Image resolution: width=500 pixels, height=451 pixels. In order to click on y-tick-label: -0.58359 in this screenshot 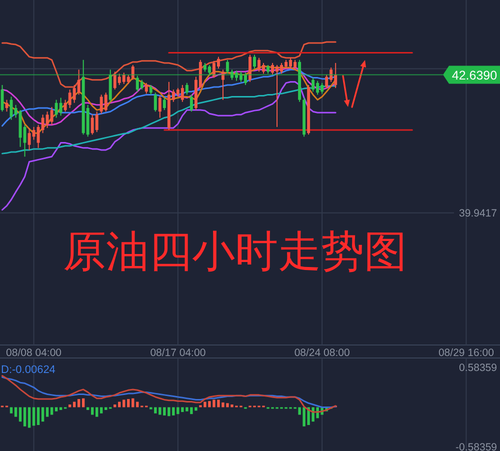, I will do `click(476, 446)`.